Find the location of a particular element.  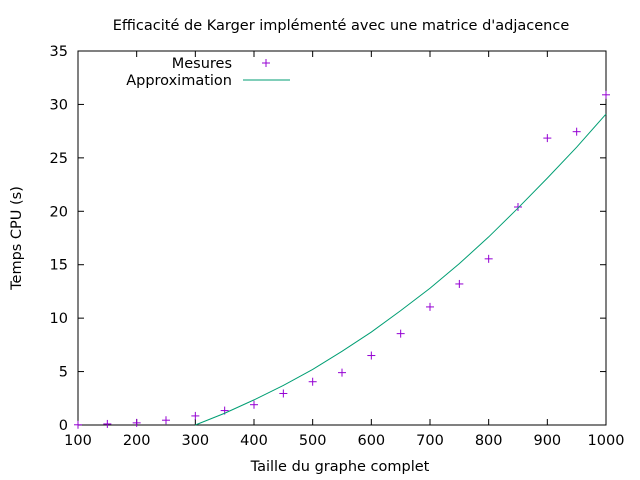

legend-label: Mesures is located at coordinates (202, 64).